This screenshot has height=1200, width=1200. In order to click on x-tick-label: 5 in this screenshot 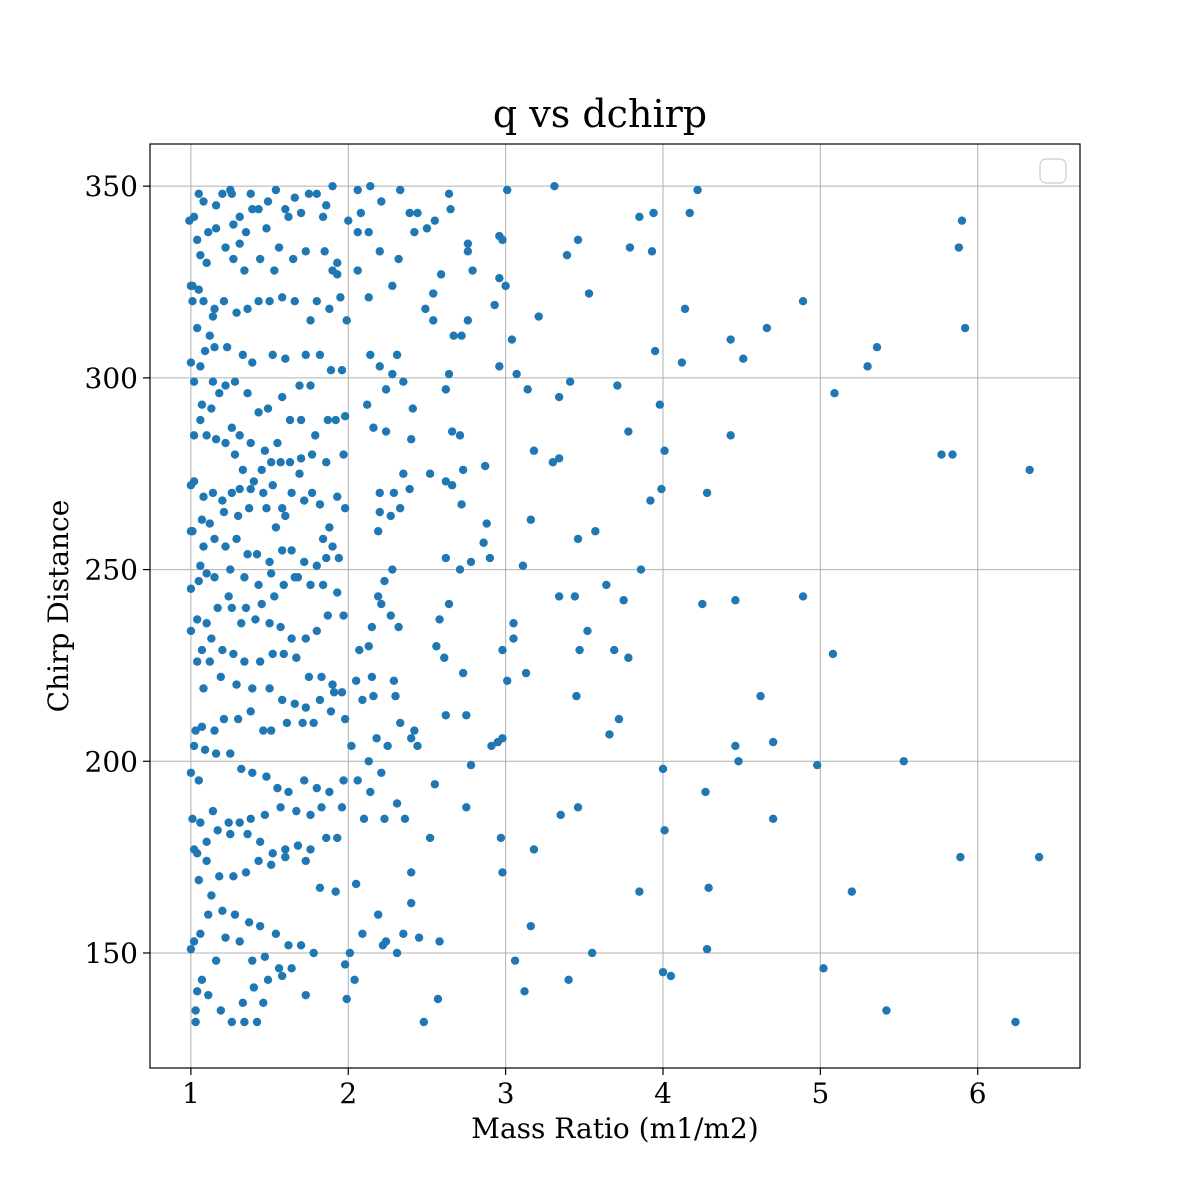, I will do `click(820, 1093)`.